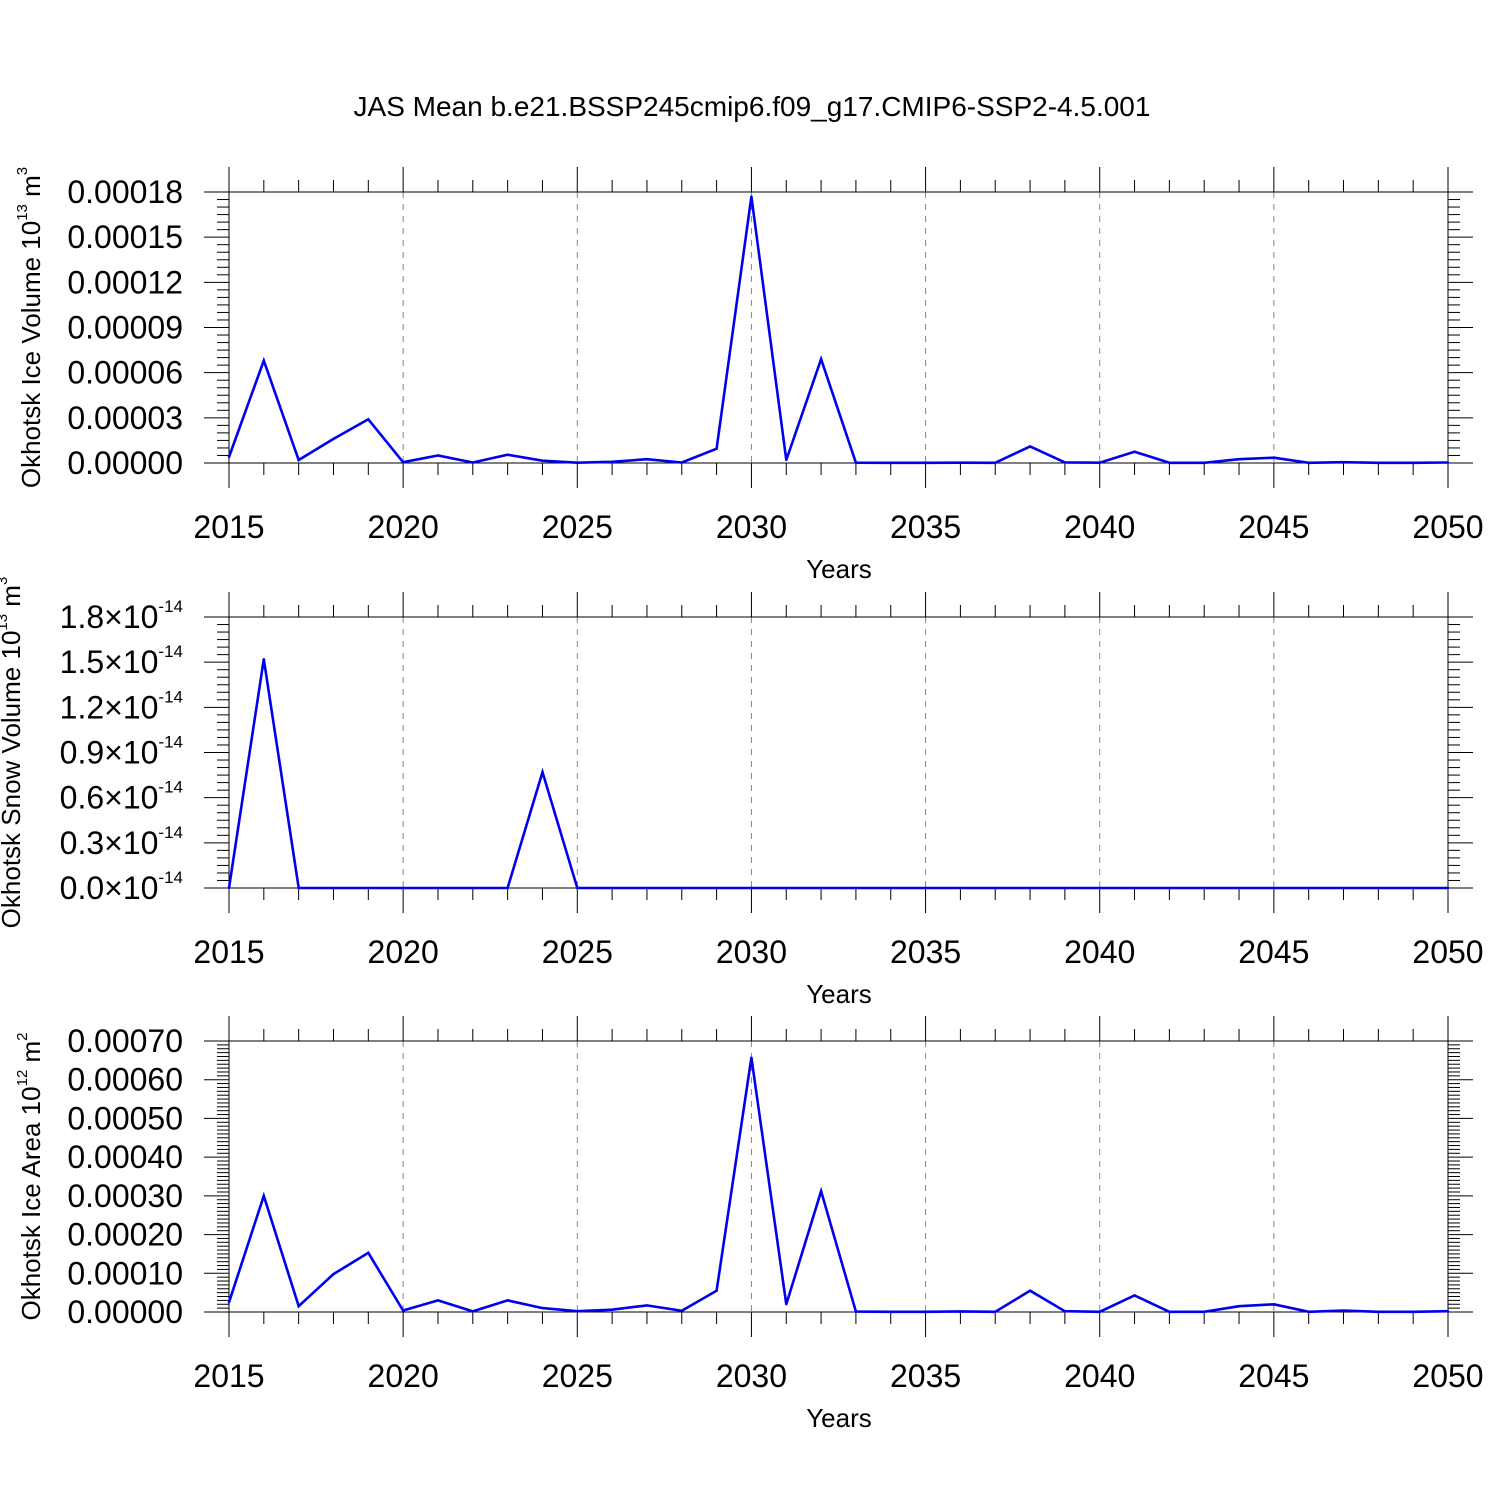 This screenshot has height=1505, width=1500. I want to click on y-tick-label: 0.00010, so click(125, 1273).